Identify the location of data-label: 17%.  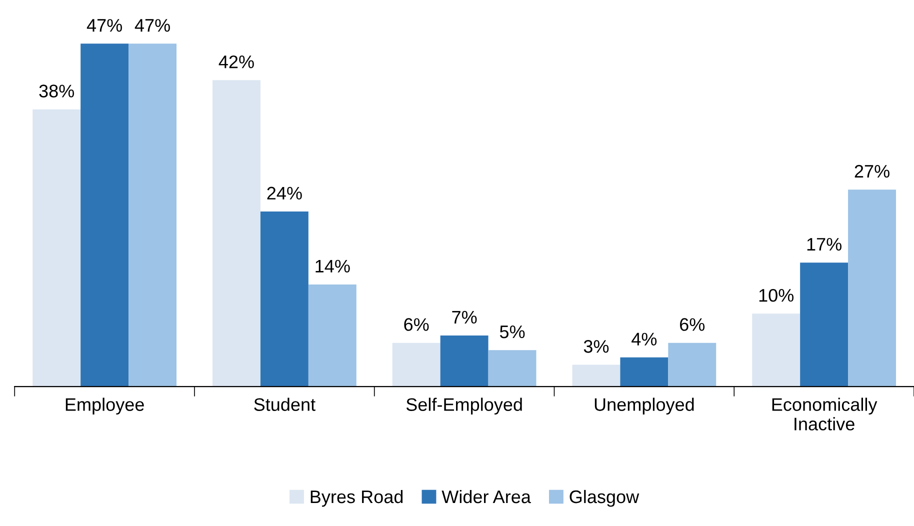
(824, 244).